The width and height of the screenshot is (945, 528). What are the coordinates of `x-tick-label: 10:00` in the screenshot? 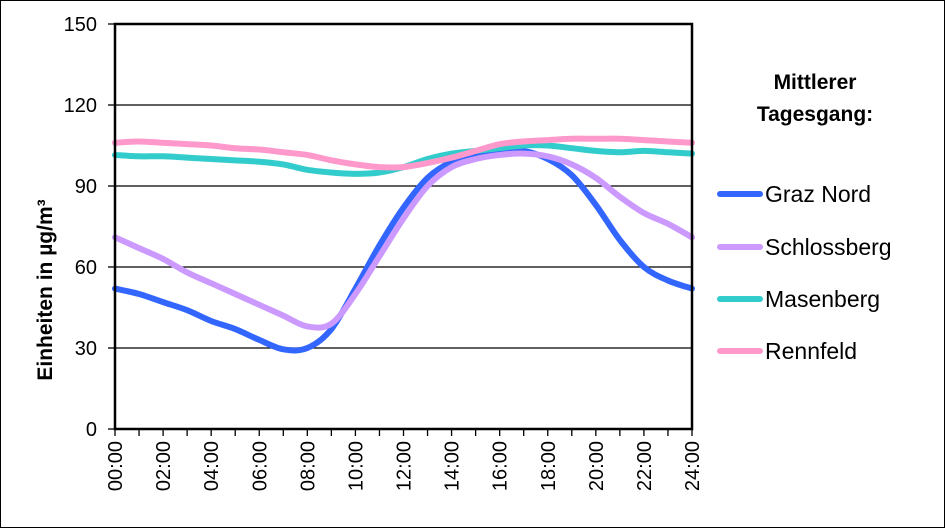 It's located at (356, 466).